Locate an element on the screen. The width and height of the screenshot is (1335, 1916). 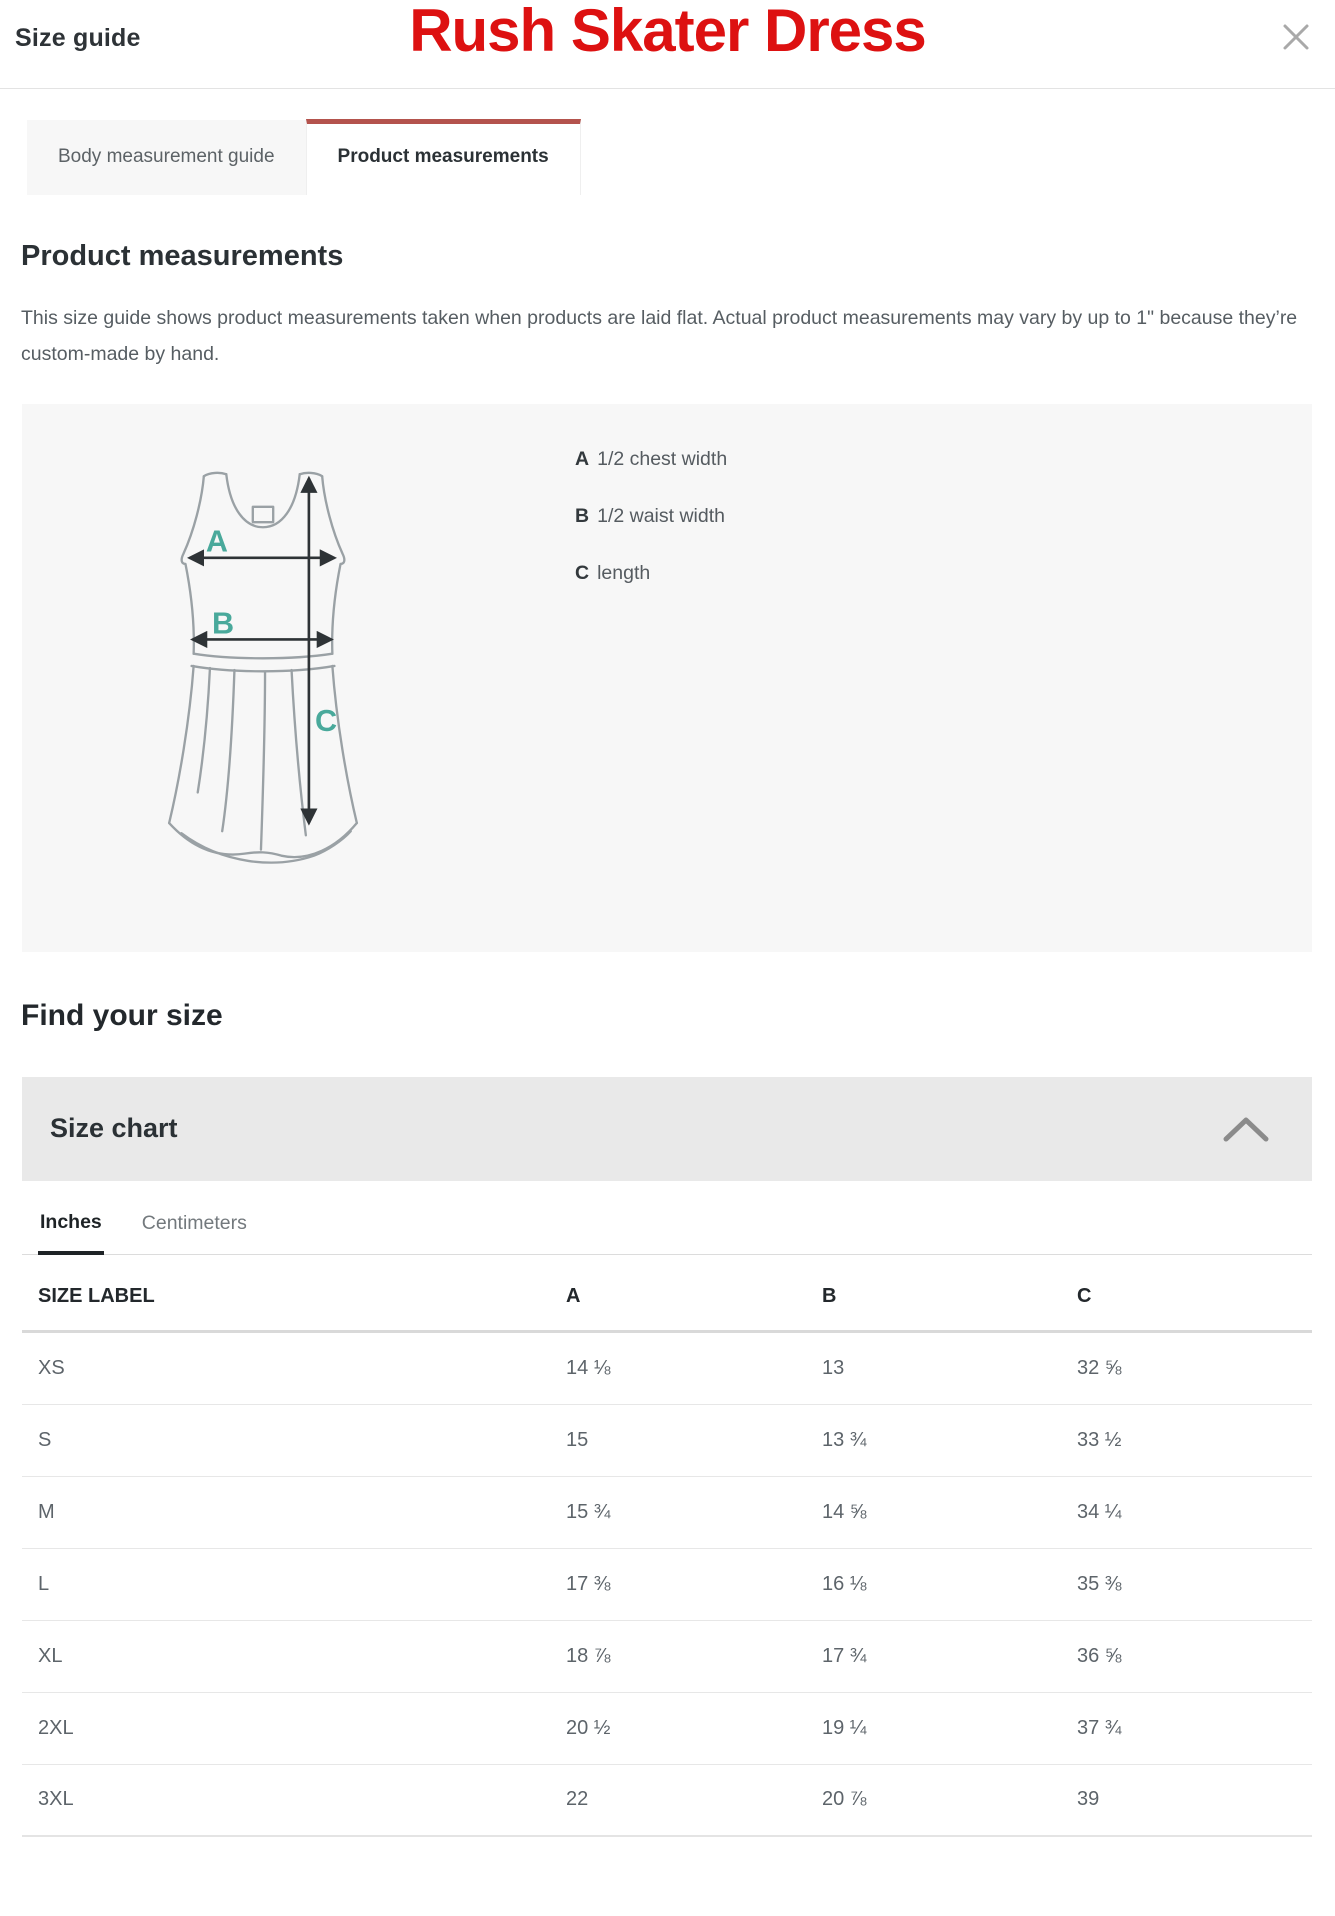
table-row-xs: XS 14 ⅛ 13 32 ⅝ is located at coordinates (667, 1369).